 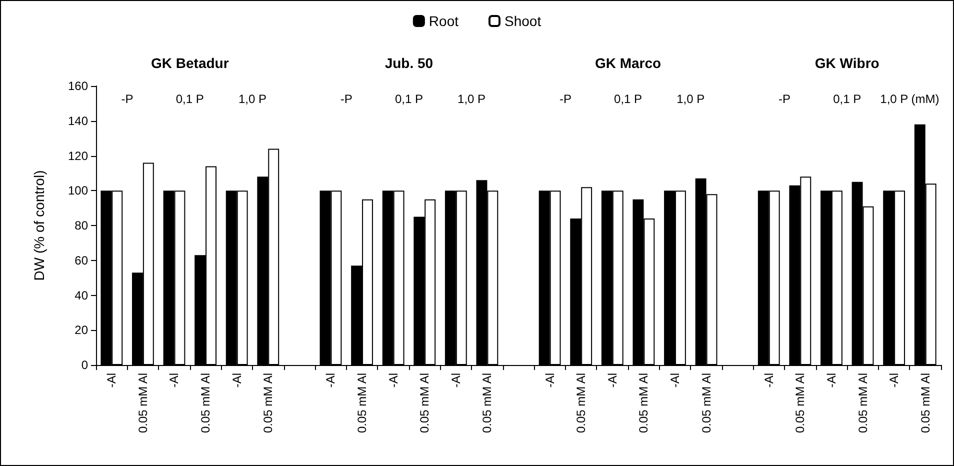 I want to click on y-tick-label: 140, so click(x=78, y=121).